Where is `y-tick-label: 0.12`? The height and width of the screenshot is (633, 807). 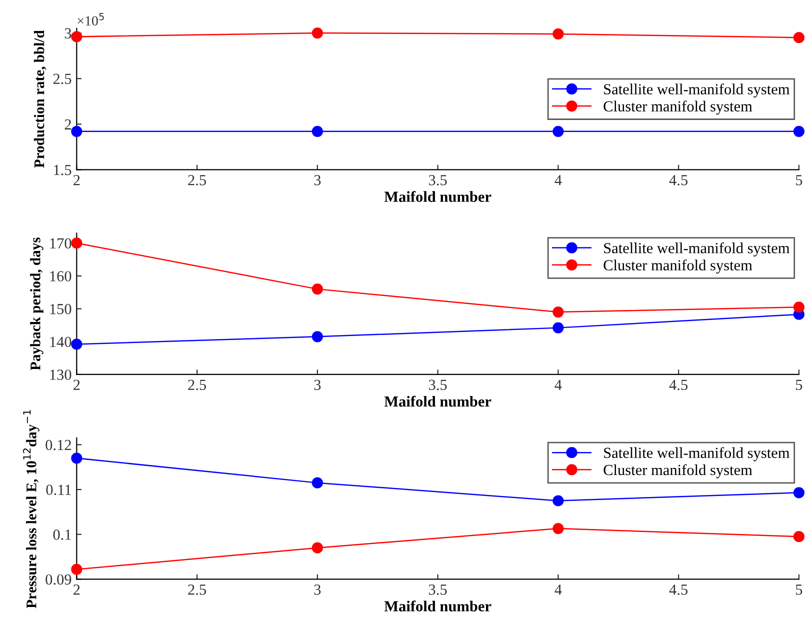
y-tick-label: 0.12 is located at coordinates (58, 445).